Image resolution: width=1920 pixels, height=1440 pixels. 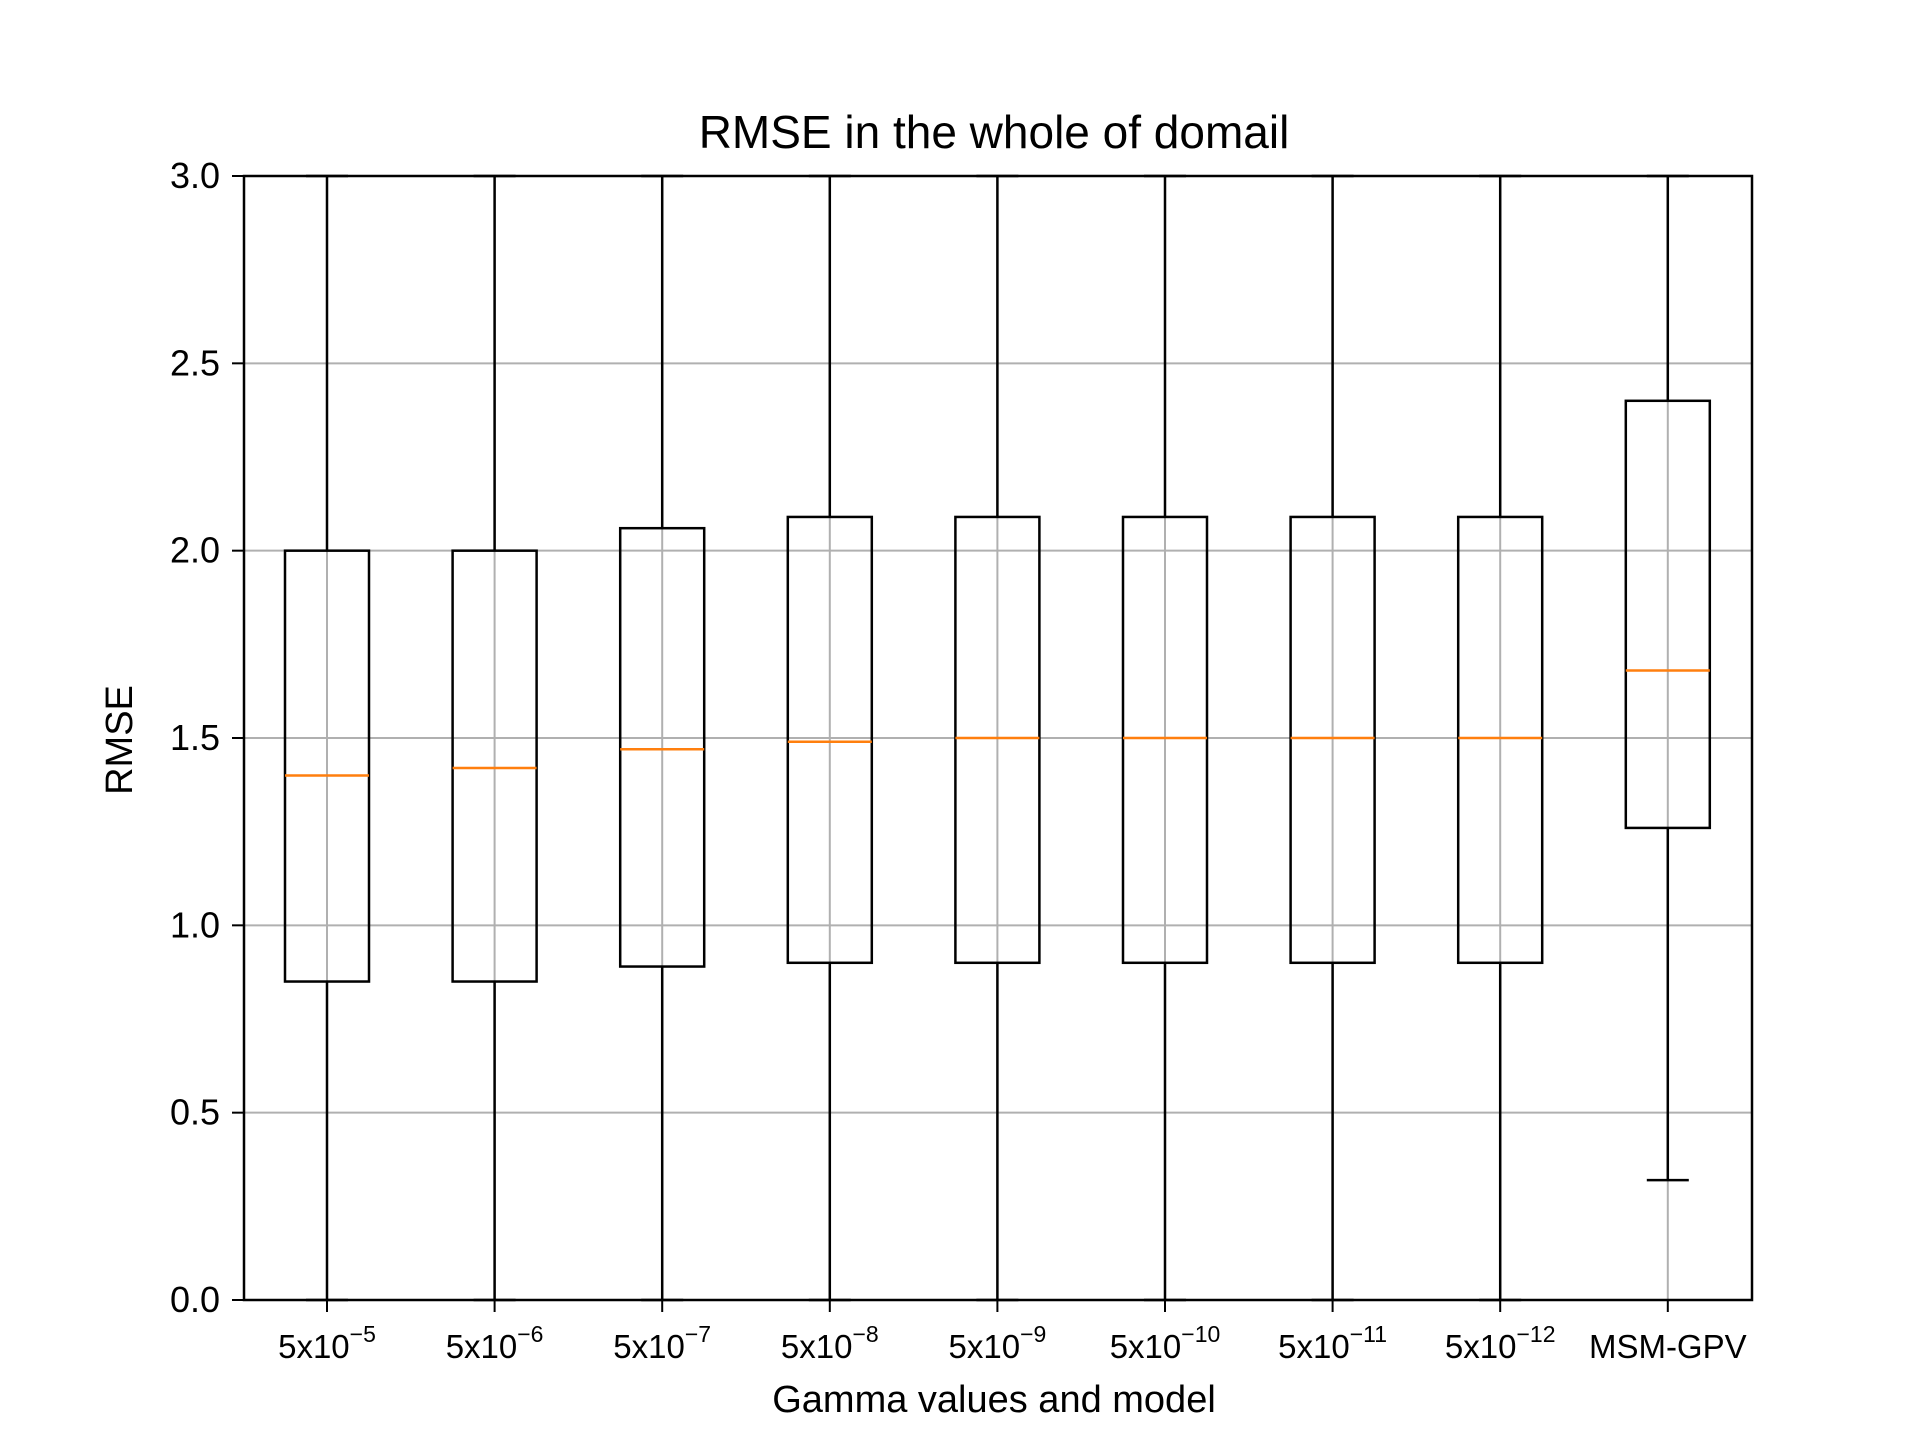 I want to click on y-tick-label-3: 1.5, so click(x=195, y=737).